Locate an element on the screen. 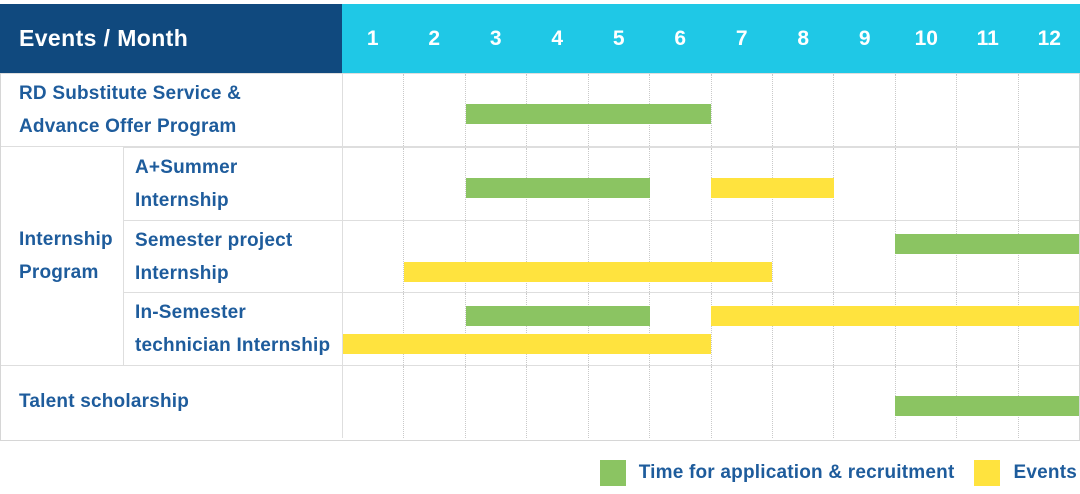  month-header-3: 3 is located at coordinates (495, 38).